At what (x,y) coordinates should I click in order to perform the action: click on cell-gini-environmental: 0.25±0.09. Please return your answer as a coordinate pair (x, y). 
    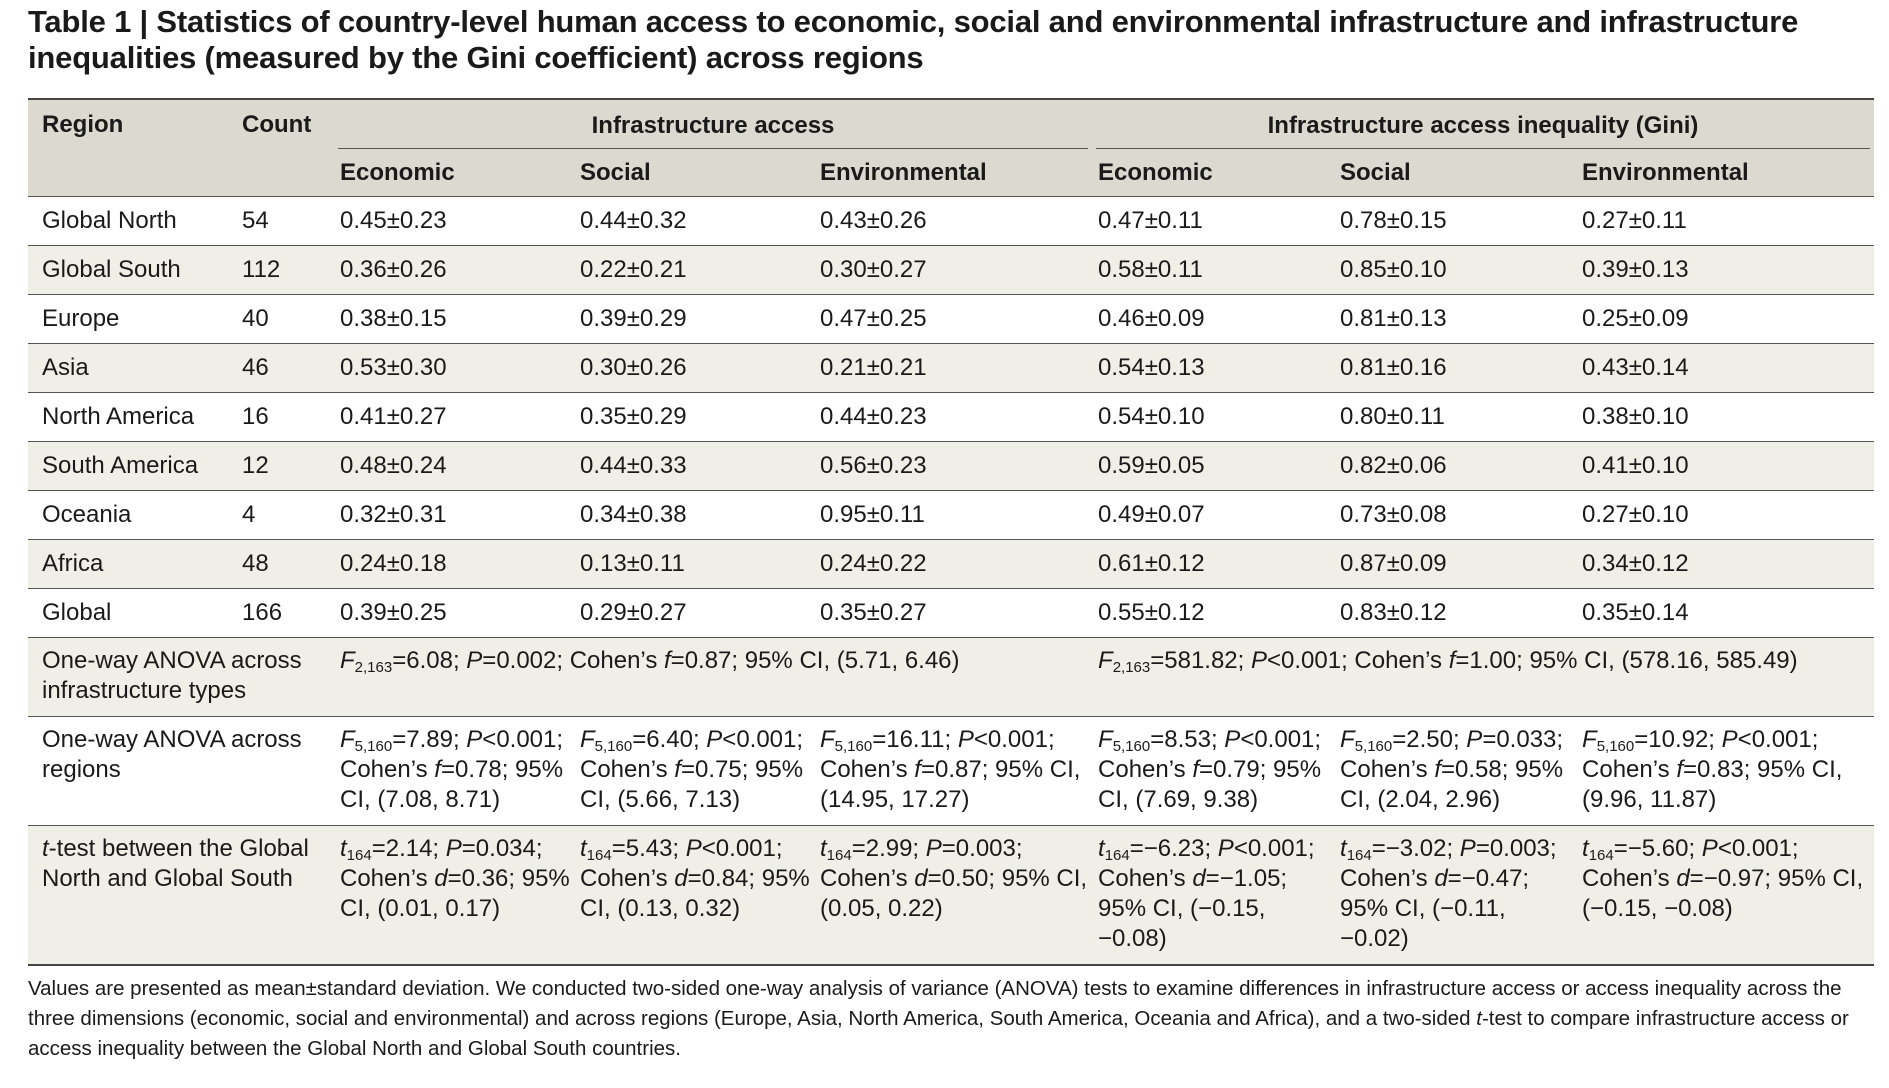
    Looking at the image, I should click on (1725, 319).